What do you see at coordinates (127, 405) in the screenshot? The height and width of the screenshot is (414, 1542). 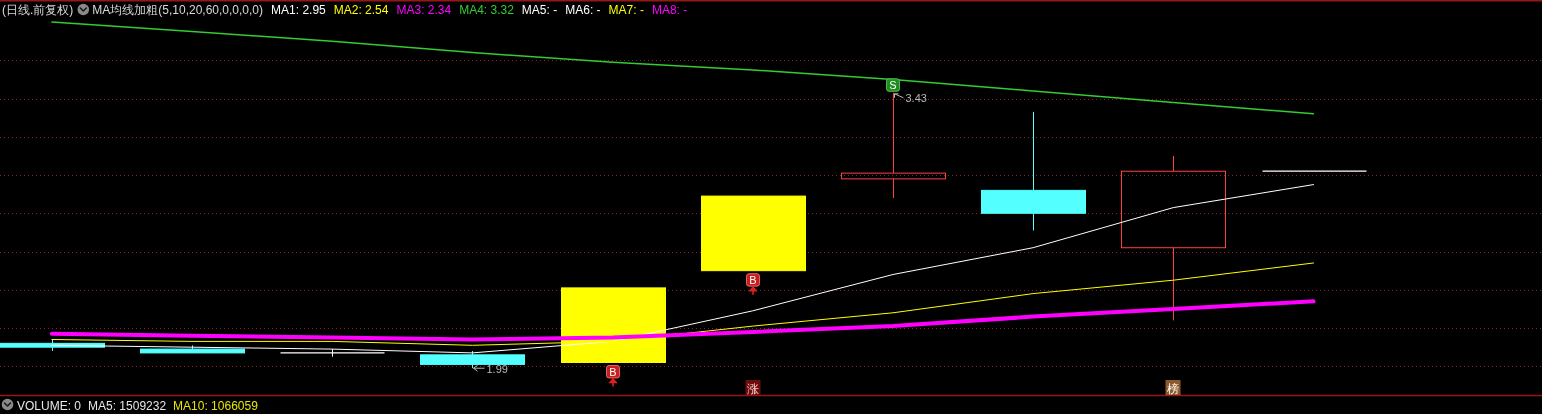 I see `text: MA5: 1509232` at bounding box center [127, 405].